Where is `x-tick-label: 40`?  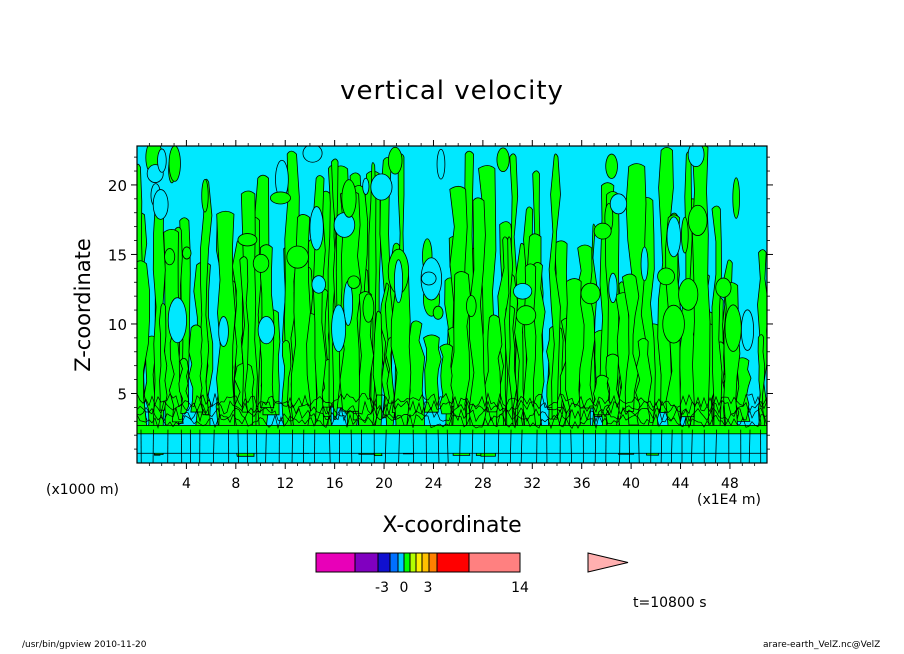
x-tick-label: 40 is located at coordinates (631, 484).